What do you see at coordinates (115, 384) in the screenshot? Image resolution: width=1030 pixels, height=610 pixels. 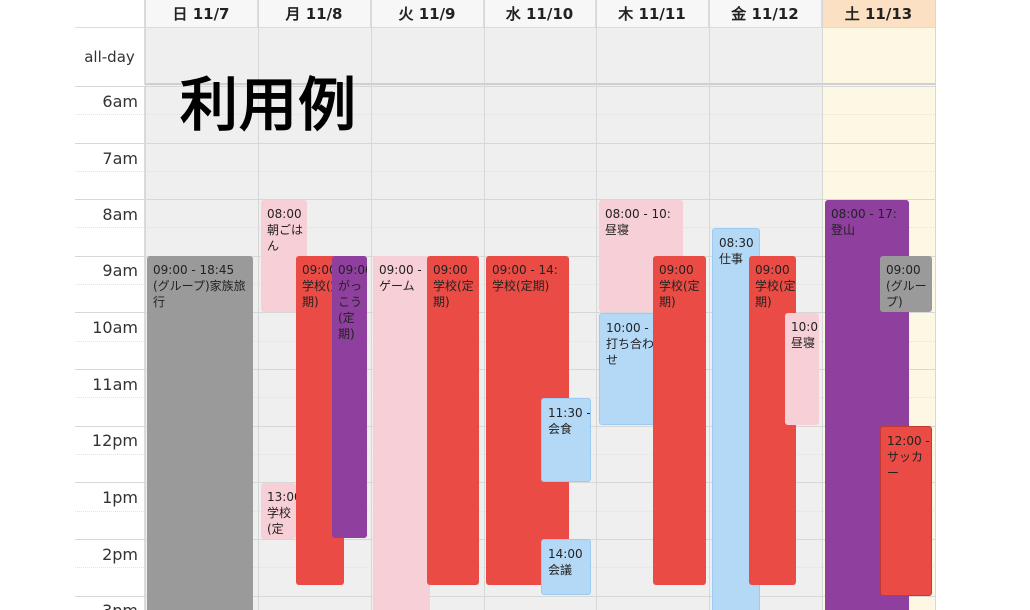 I see `hour-label-11am: 11am` at bounding box center [115, 384].